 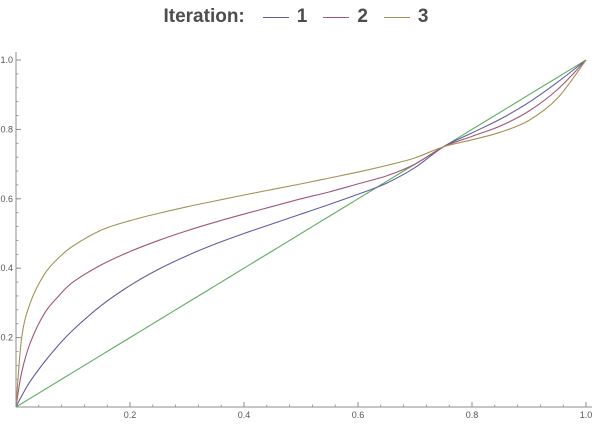 I want to click on legend-item-3: 3, so click(x=406, y=17).